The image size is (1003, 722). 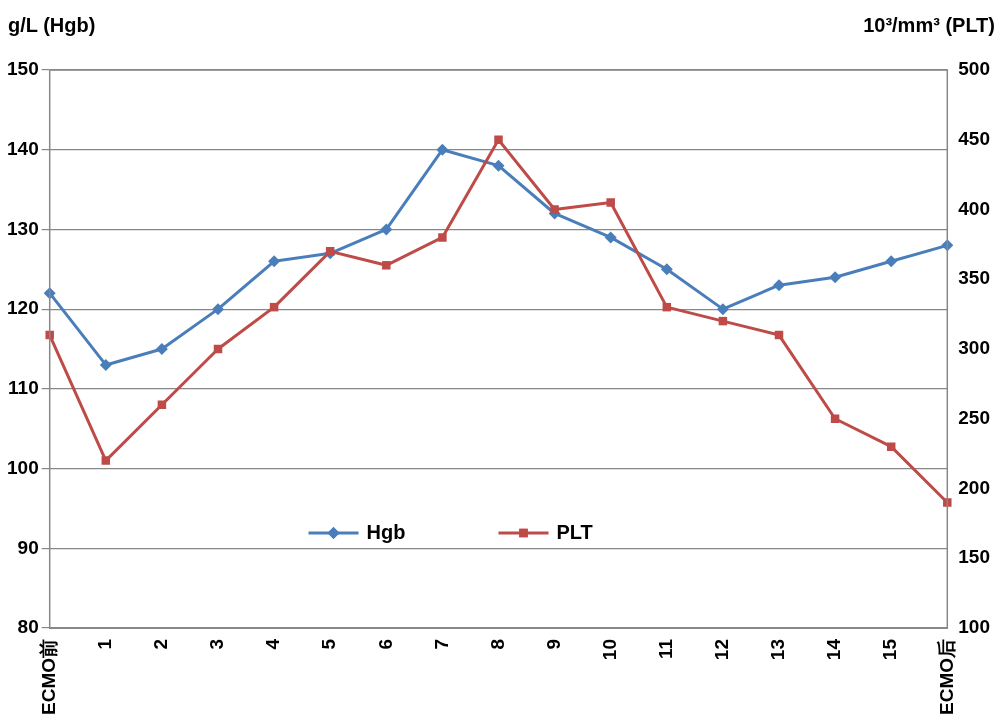 I want to click on x-tick-label: 6, so click(x=385, y=644).